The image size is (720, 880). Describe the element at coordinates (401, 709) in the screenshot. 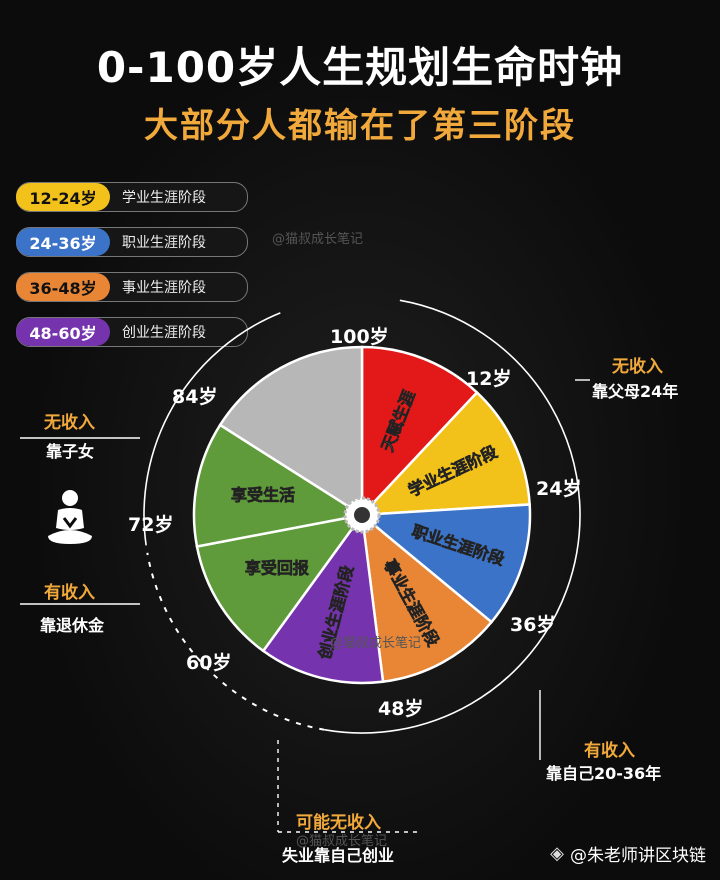

I see `age-marker-48: 48岁` at that location.